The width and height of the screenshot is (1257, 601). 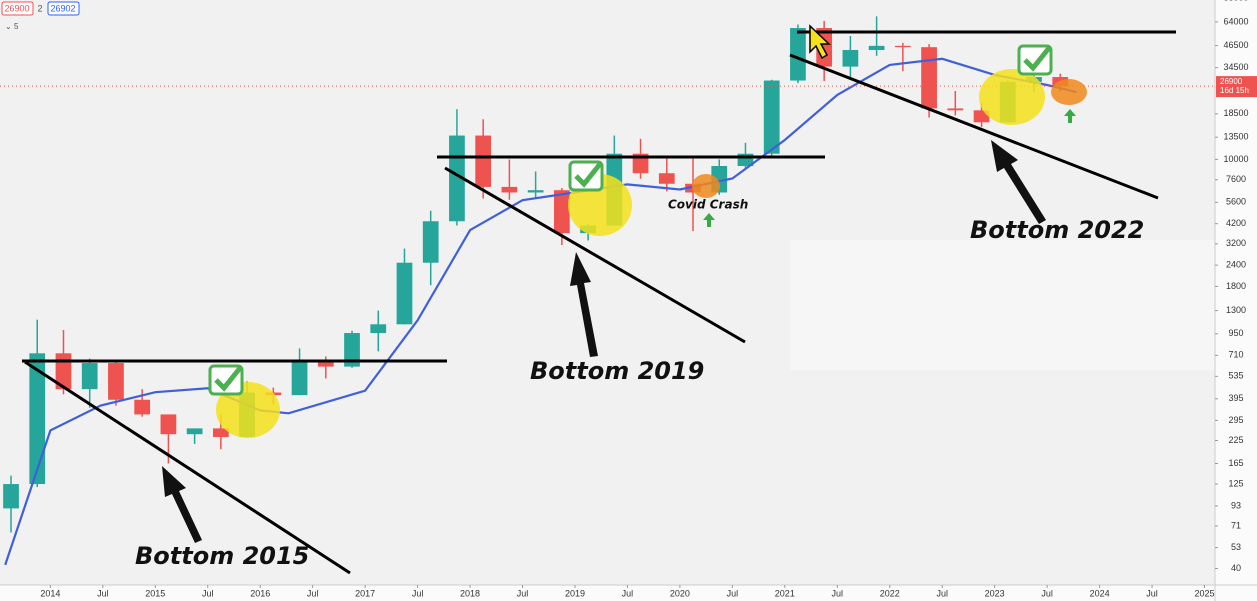 I want to click on price-countdown: 16d 15h, so click(x=1234, y=90).